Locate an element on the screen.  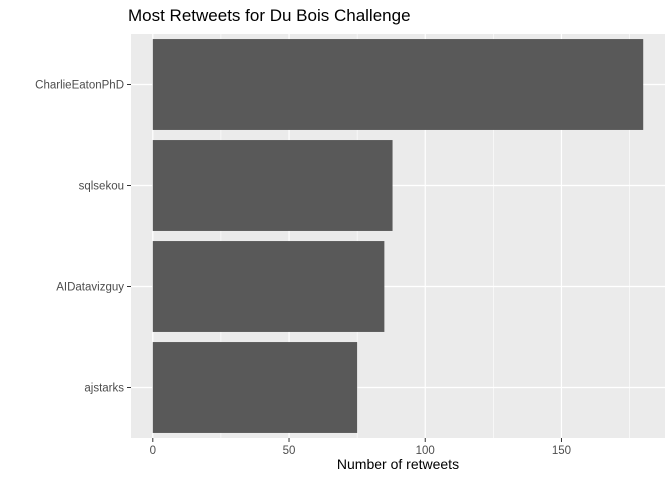
y-tick-label: CharlieEatonPhD is located at coordinates (79, 86).